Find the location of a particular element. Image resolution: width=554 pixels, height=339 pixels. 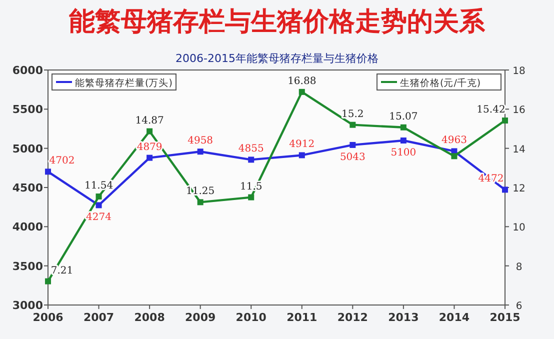

data-label: 4855 is located at coordinates (251, 149).